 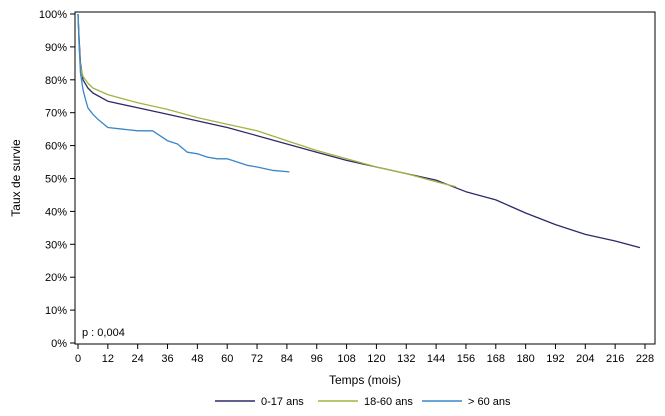 What do you see at coordinates (555, 359) in the screenshot?
I see `x-tick-label: 192` at bounding box center [555, 359].